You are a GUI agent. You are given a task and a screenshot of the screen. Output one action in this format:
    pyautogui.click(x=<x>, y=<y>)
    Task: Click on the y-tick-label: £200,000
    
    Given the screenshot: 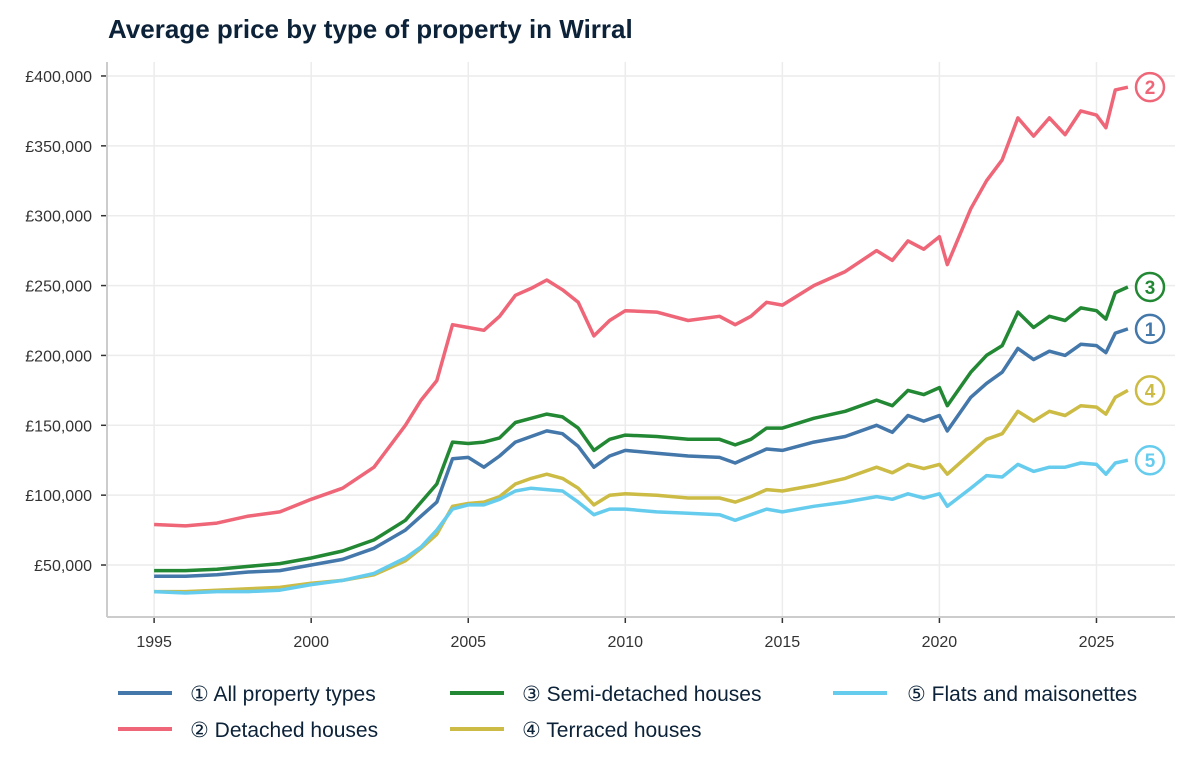 What is the action you would take?
    pyautogui.click(x=58, y=356)
    